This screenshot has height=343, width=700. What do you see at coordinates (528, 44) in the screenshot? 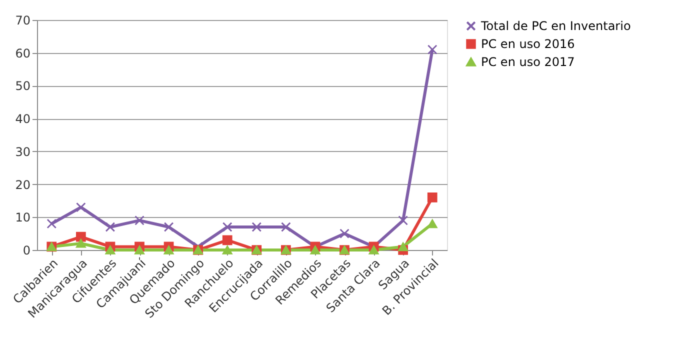
I see `legend-label: PC en uso 2016` at bounding box center [528, 44].